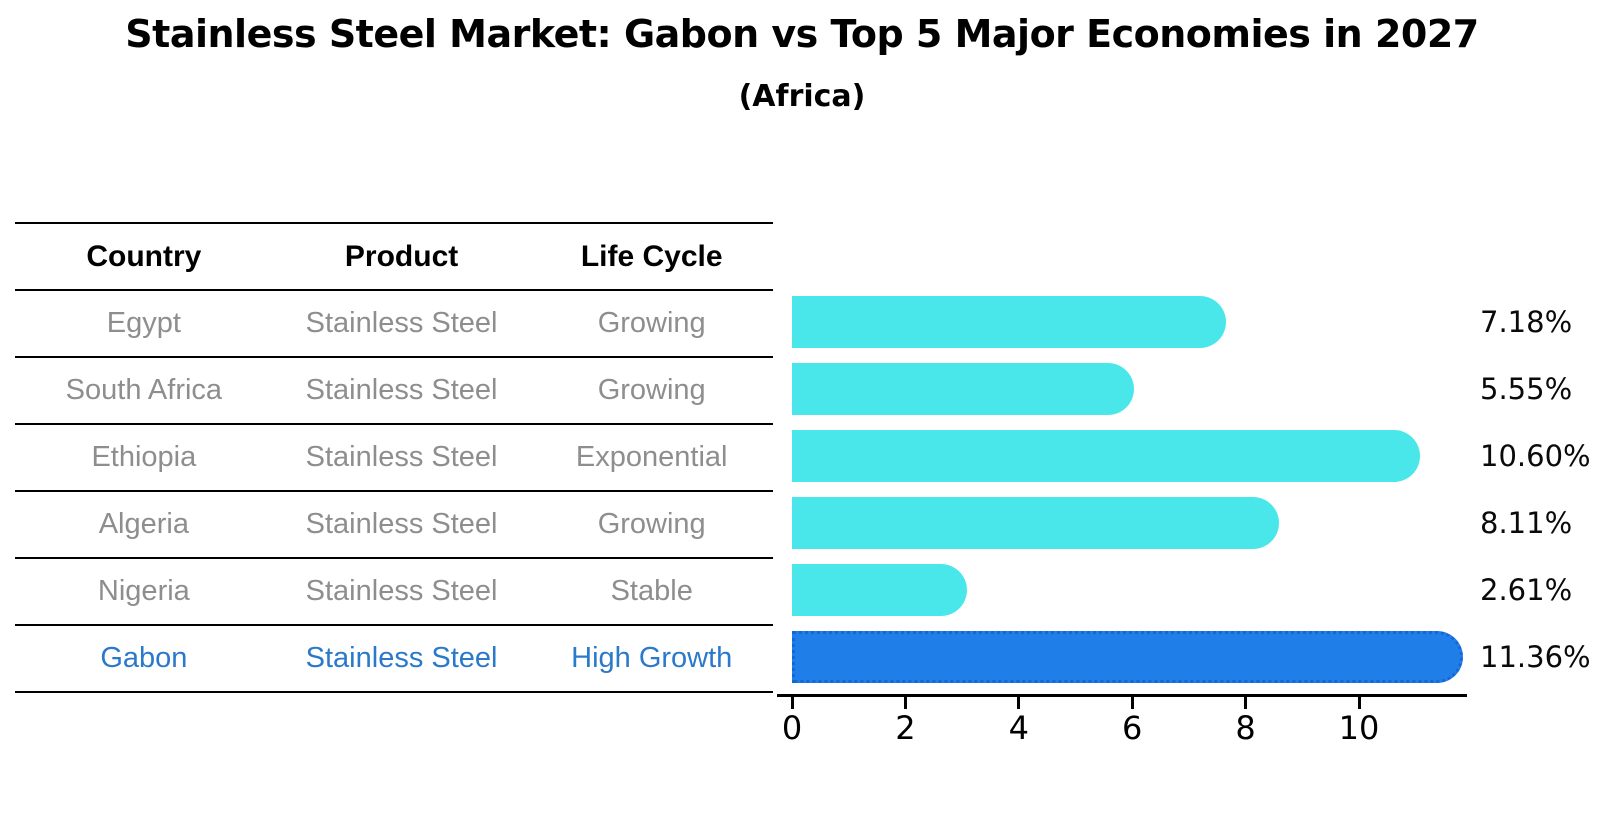 Image resolution: width=1604 pixels, height=823 pixels. What do you see at coordinates (143, 591) in the screenshot?
I see `cell-country: Nigeria` at bounding box center [143, 591].